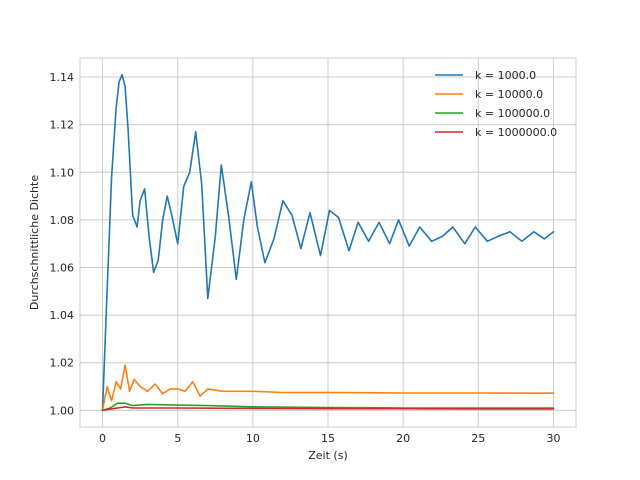 This screenshot has height=480, width=640. What do you see at coordinates (553, 438) in the screenshot?
I see `x-tick-label: 30` at bounding box center [553, 438].